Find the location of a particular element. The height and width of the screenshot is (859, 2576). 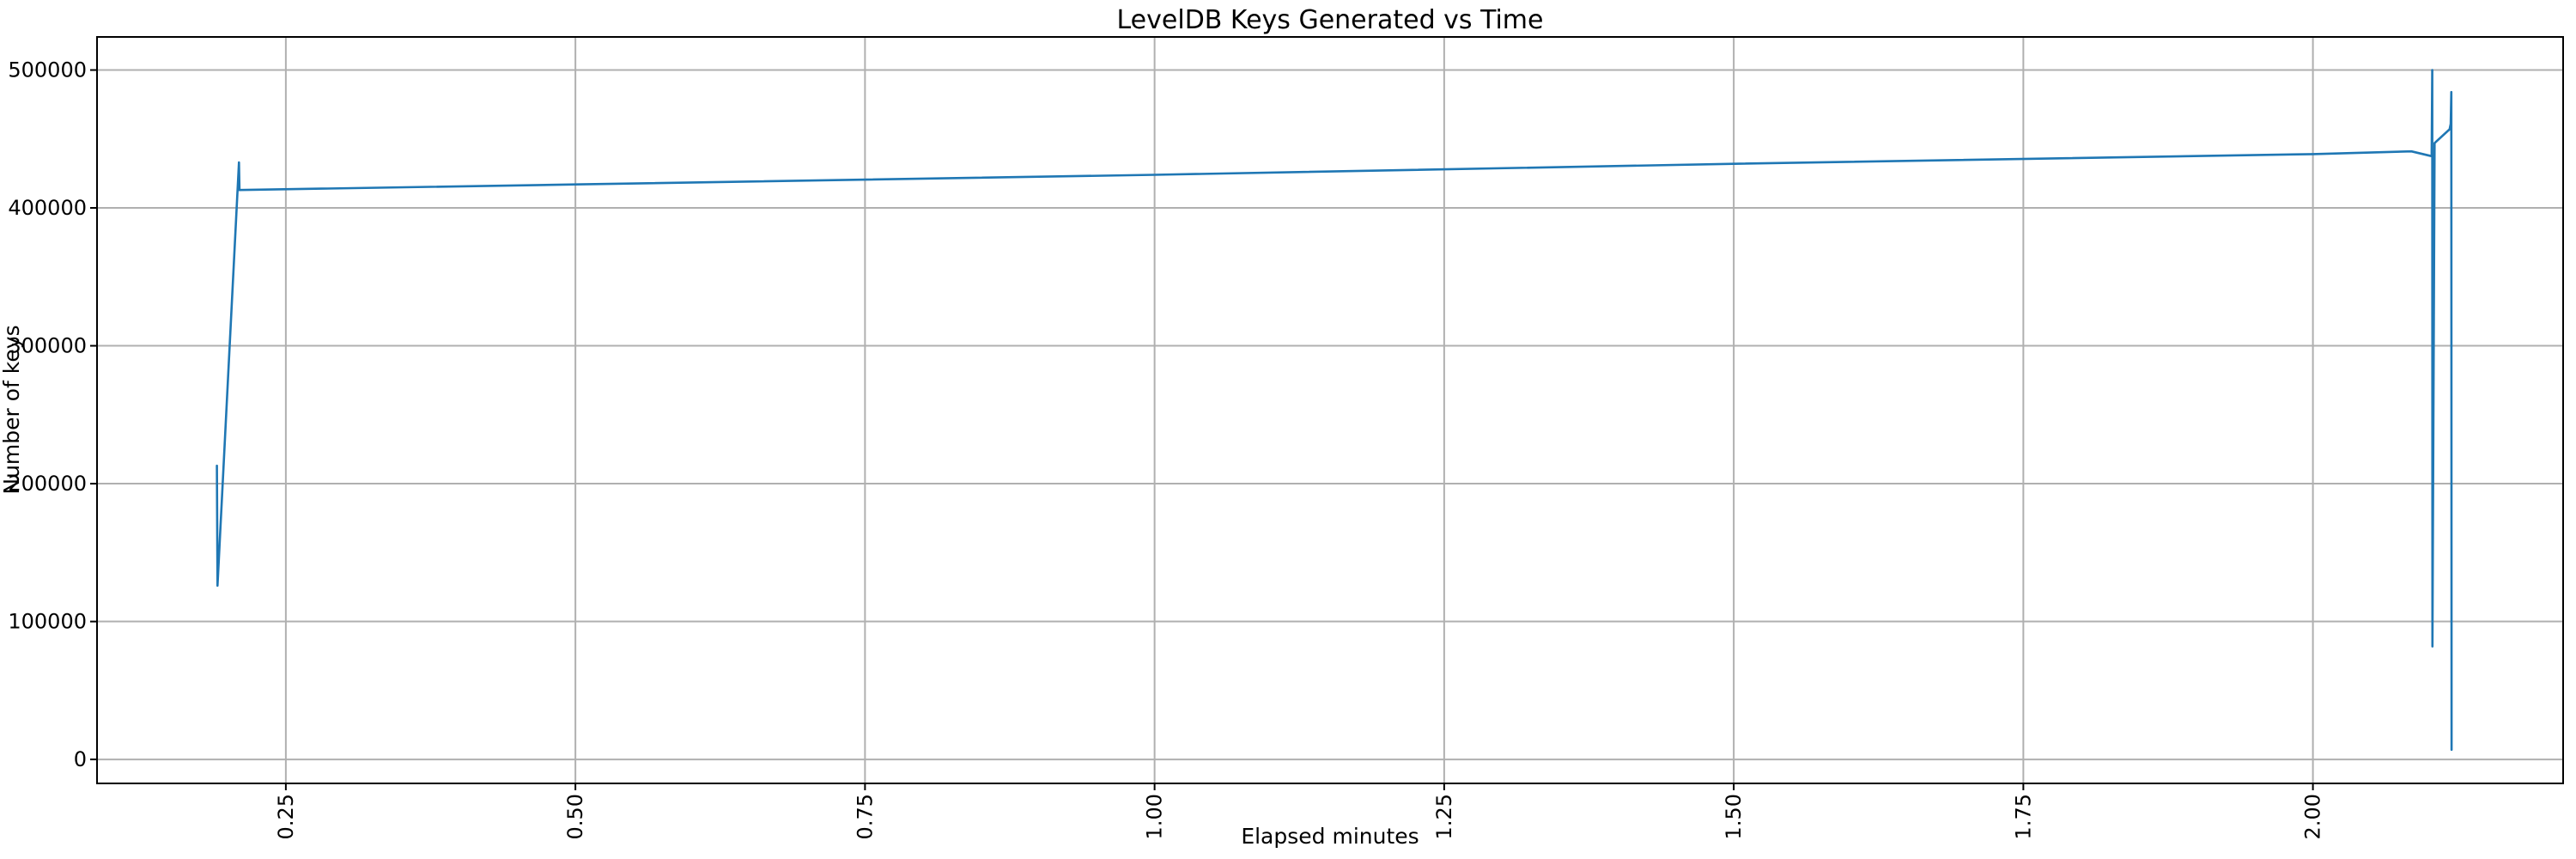

x-tick-label: 0.25 is located at coordinates (286, 816).